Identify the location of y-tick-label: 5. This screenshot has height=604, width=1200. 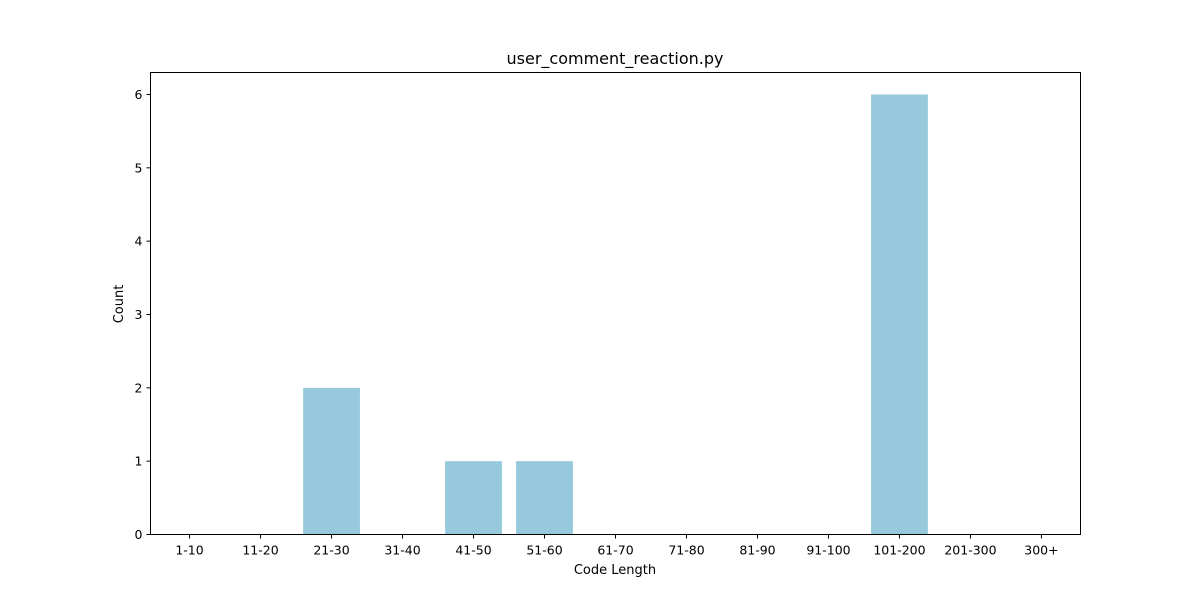
(139, 167).